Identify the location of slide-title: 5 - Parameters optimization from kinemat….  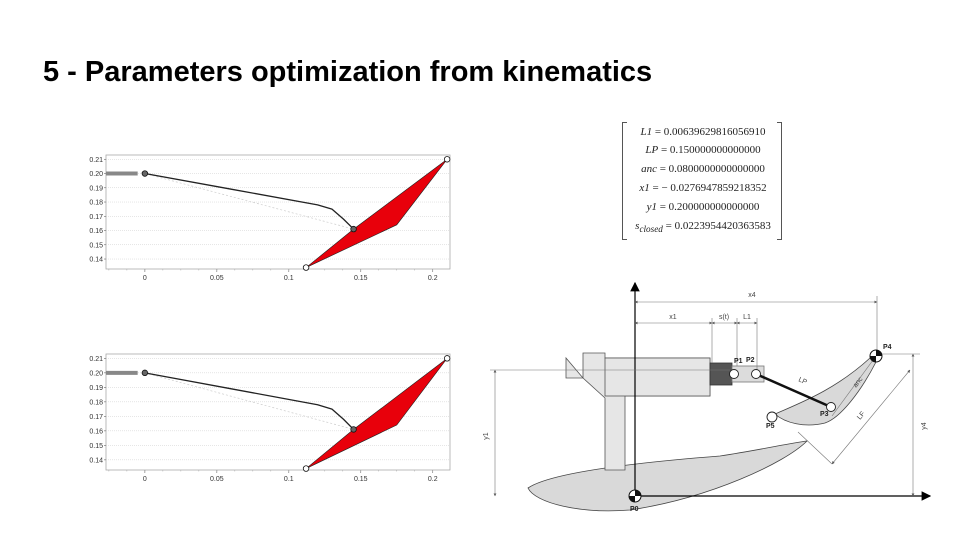
(348, 72).